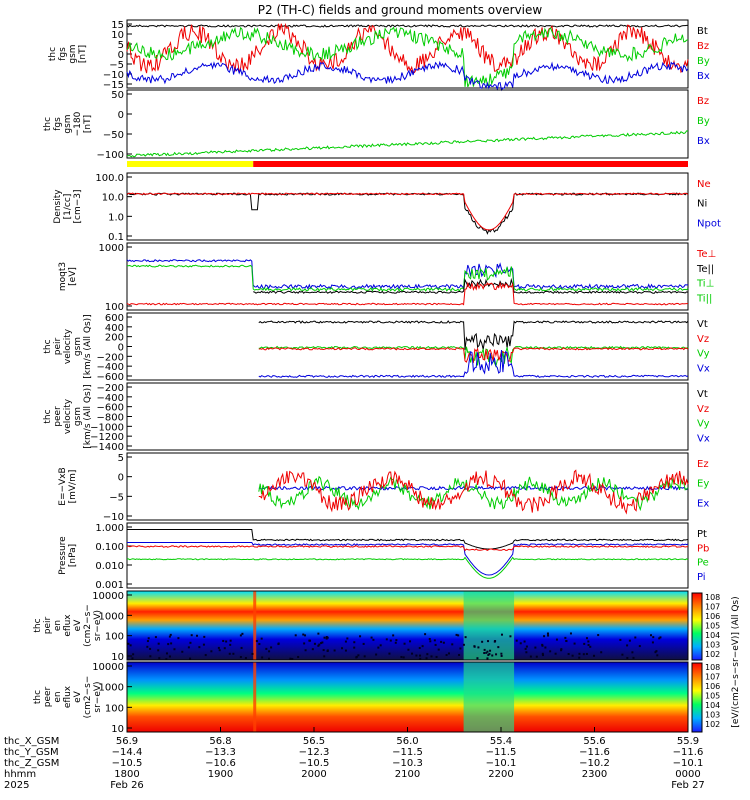 The height and width of the screenshot is (800, 750). Describe the element at coordinates (702, 31) in the screenshot. I see `legend-entry: Bt` at that location.